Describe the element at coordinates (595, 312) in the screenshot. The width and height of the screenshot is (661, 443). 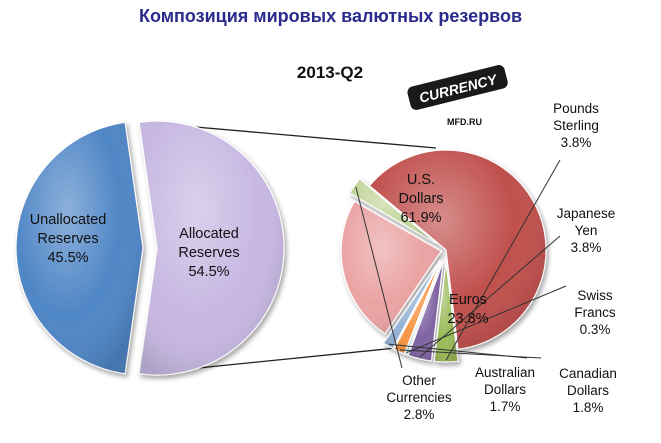
I see `label-swiss-francs: Swiss Francs 0.3%` at that location.